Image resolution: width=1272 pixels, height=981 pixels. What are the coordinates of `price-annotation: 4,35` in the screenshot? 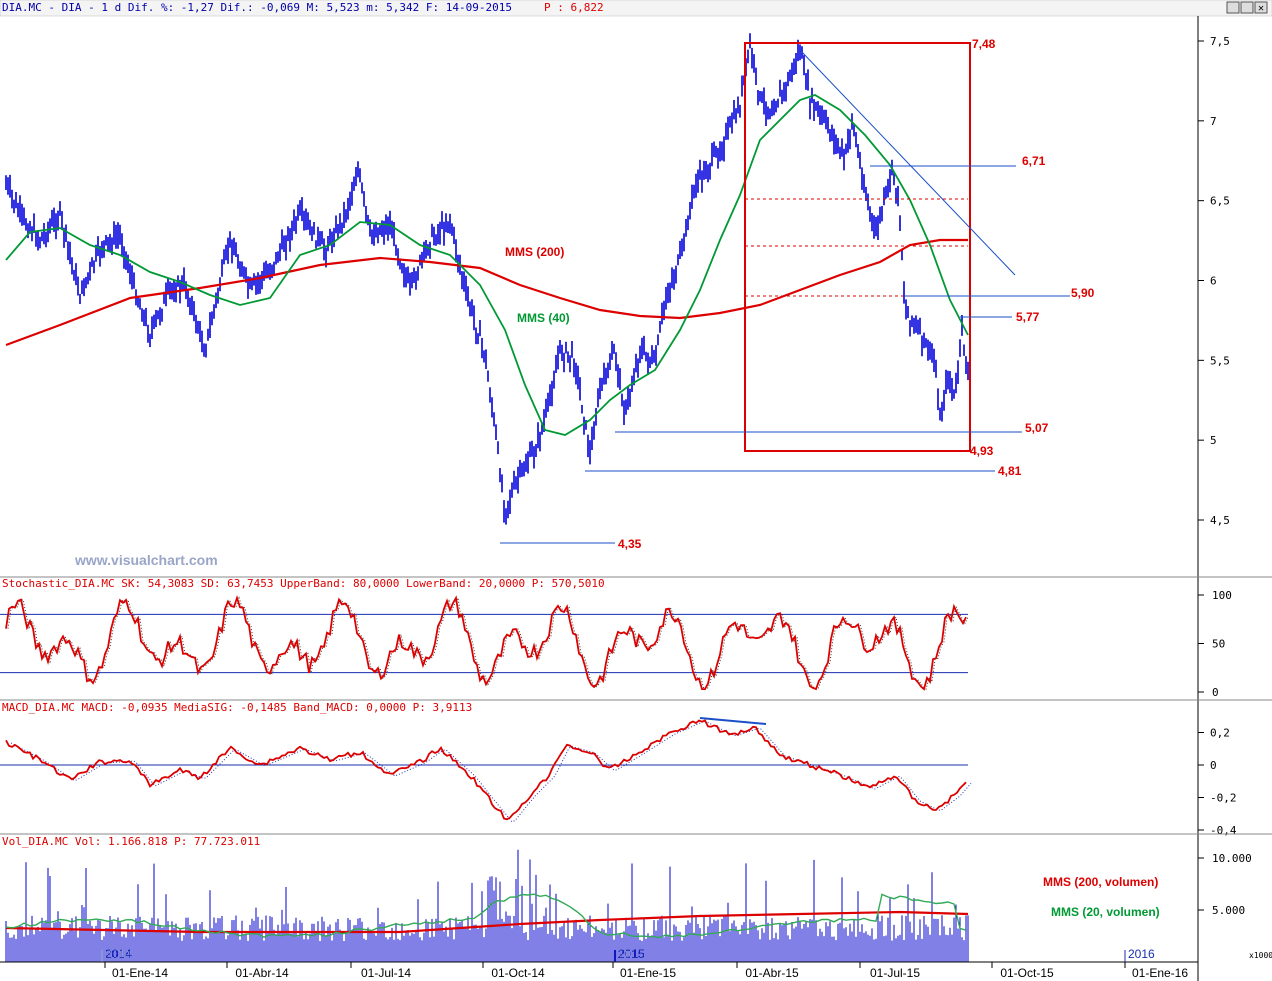 It's located at (630, 544).